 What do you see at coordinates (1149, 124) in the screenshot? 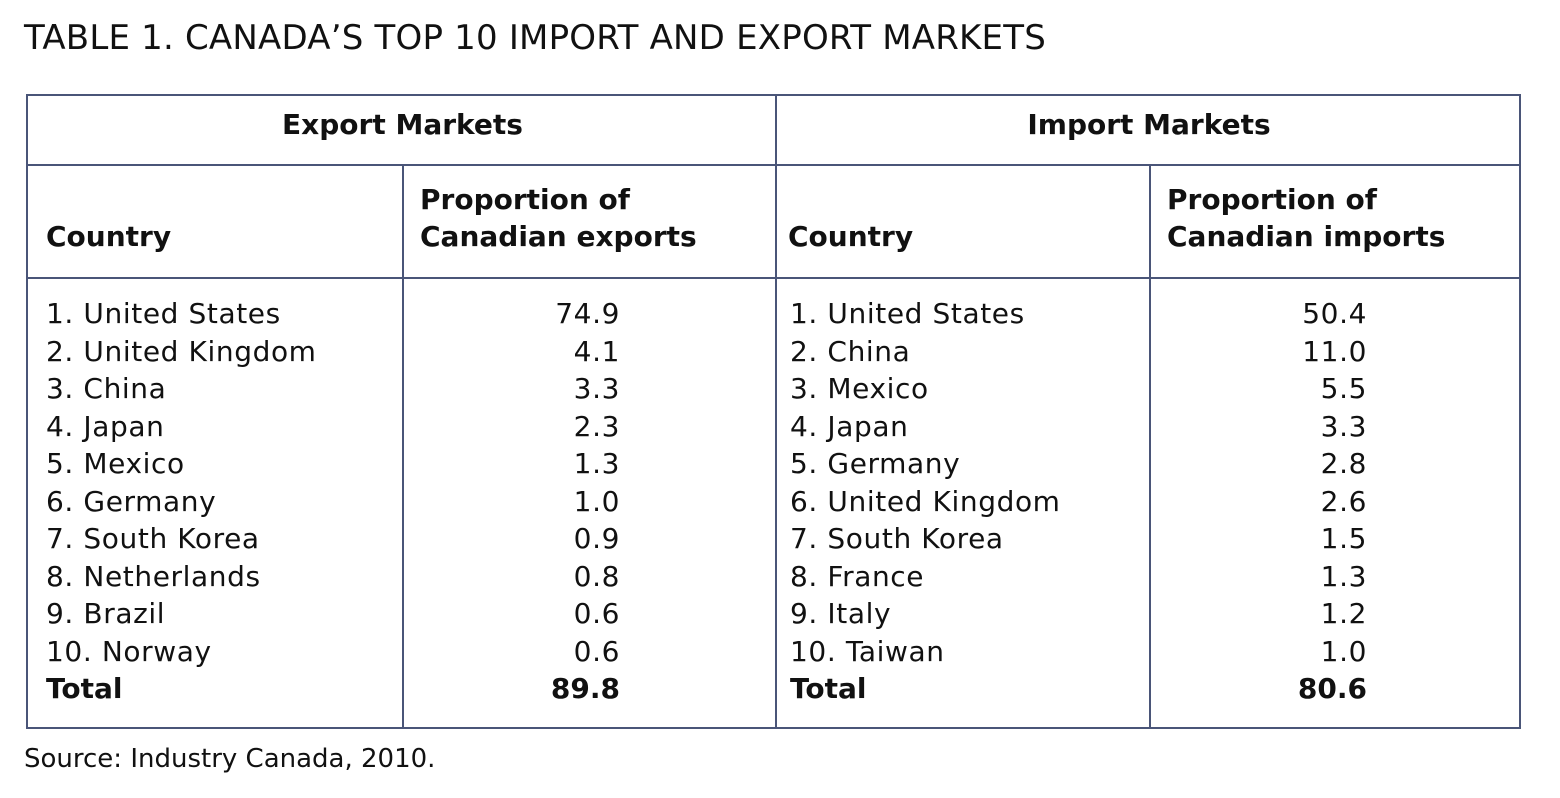
I see `import-markets-header: Import Markets` at bounding box center [1149, 124].